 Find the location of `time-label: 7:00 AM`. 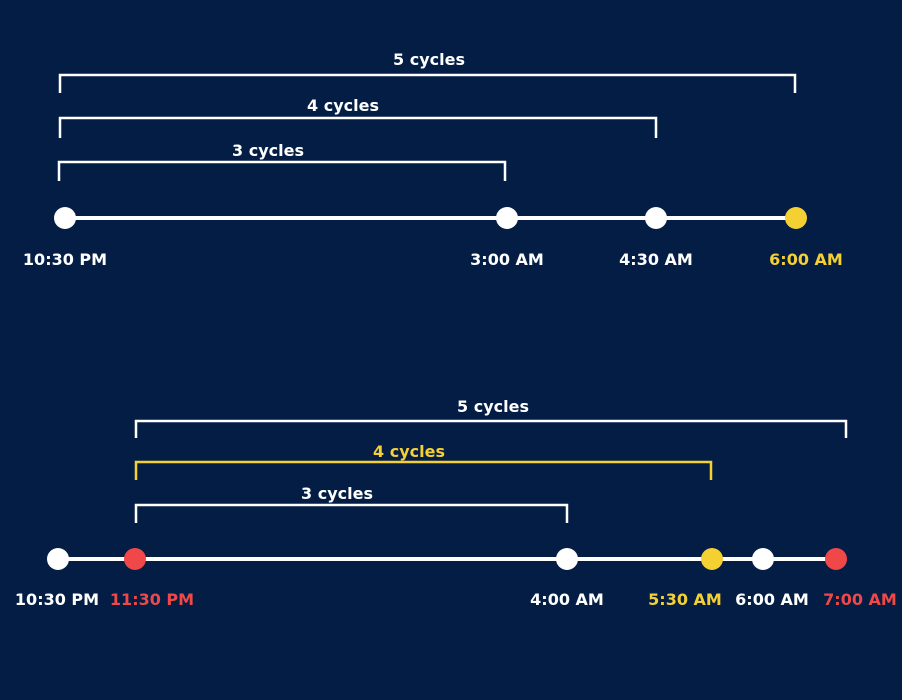

time-label: 7:00 AM is located at coordinates (860, 599).